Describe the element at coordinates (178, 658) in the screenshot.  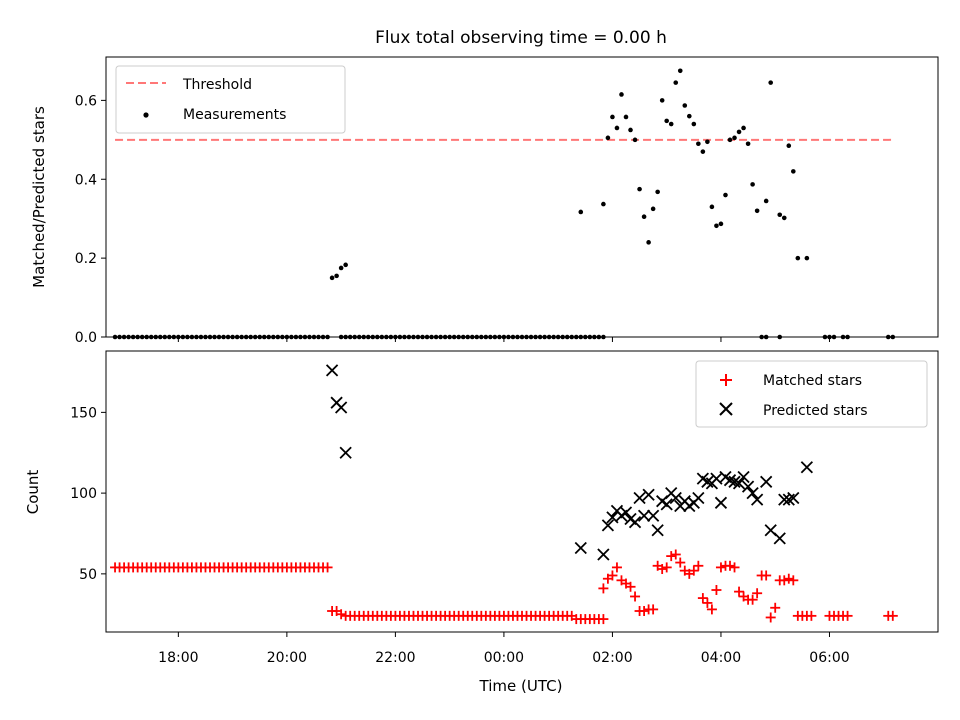
I see `bottom-x-tick-label: 18:00` at that location.